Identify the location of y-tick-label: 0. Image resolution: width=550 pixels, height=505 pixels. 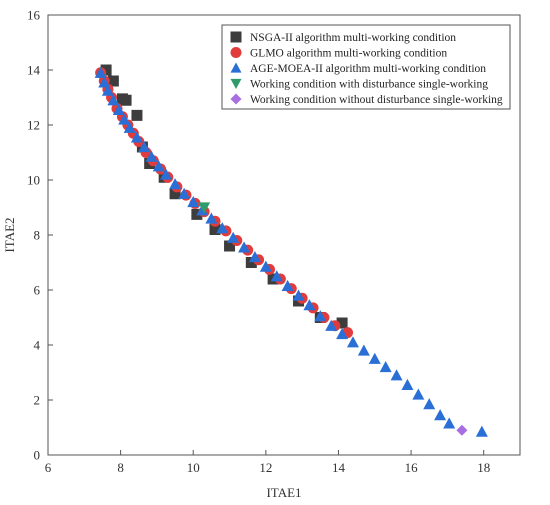
(37, 455).